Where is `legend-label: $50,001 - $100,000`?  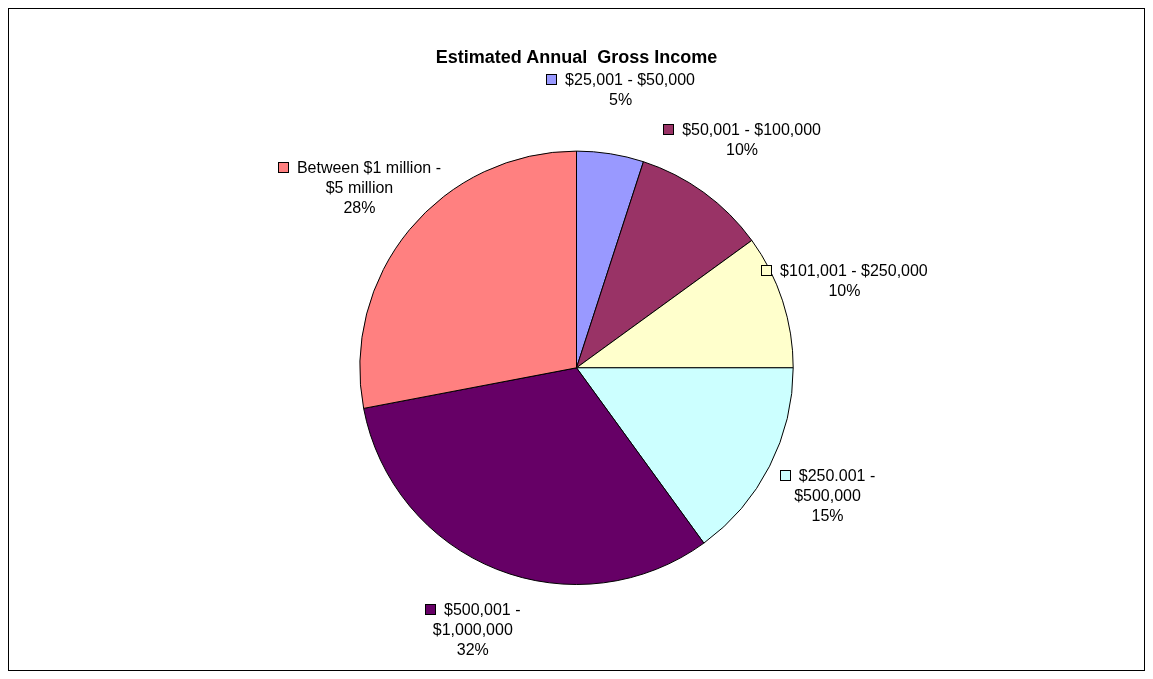 legend-label: $50,001 - $100,000 is located at coordinates (751, 129).